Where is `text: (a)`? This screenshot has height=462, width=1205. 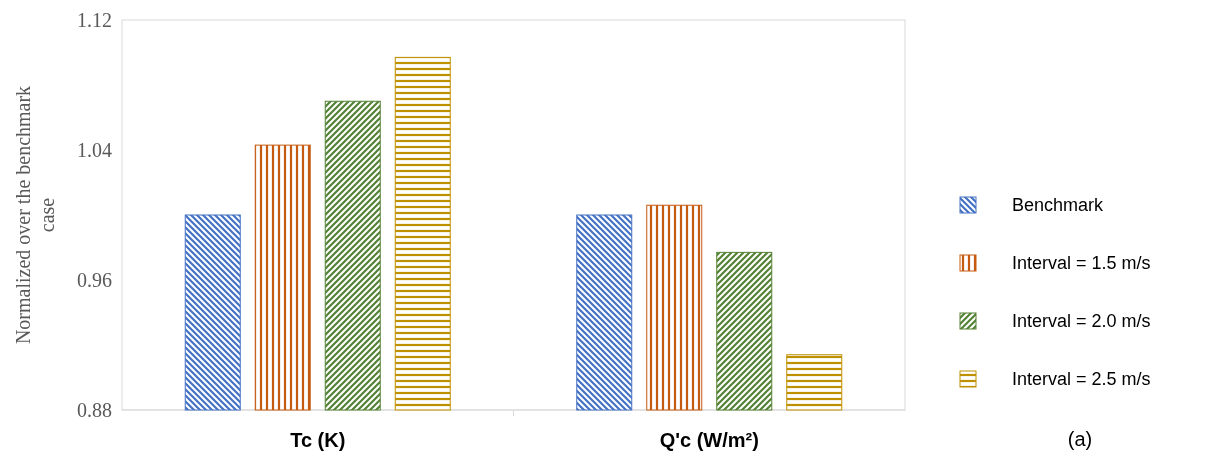
text: (a) is located at coordinates (1080, 439).